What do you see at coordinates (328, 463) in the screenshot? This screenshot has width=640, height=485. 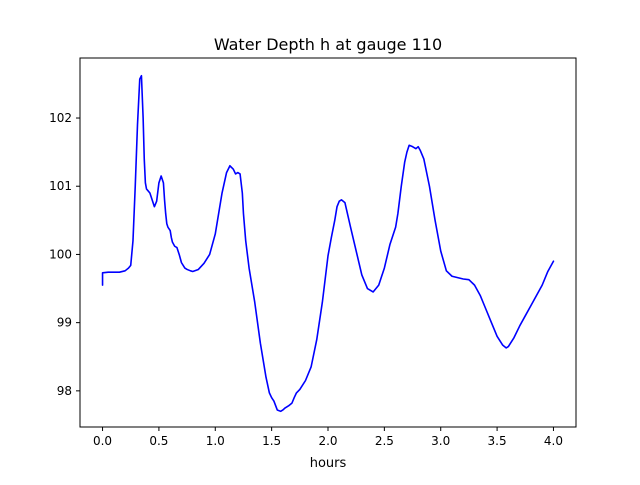 I see `x-axis-label: hours` at bounding box center [328, 463].